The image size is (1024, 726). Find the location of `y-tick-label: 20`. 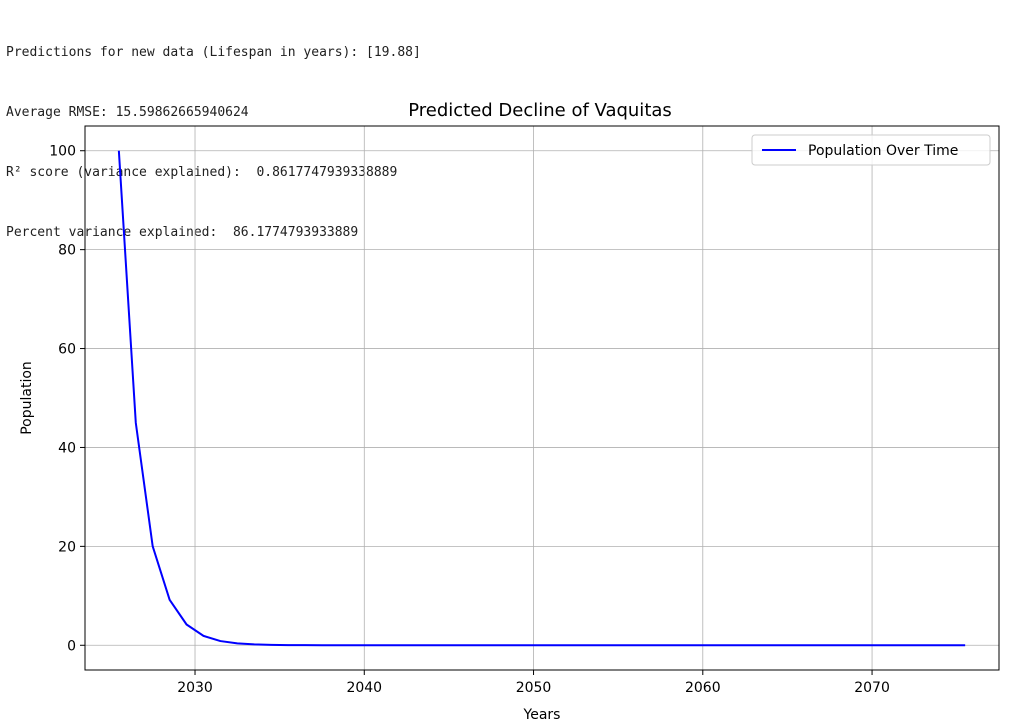

y-tick-label: 20 is located at coordinates (67, 547).